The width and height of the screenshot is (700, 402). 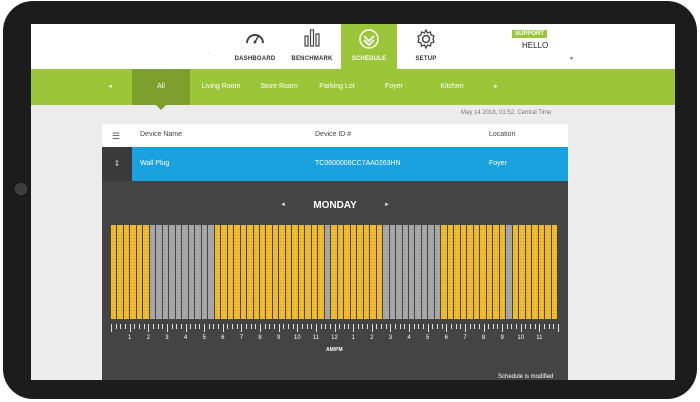 What do you see at coordinates (279, 86) in the screenshot?
I see `tab-store-room: Store Room` at bounding box center [279, 86].